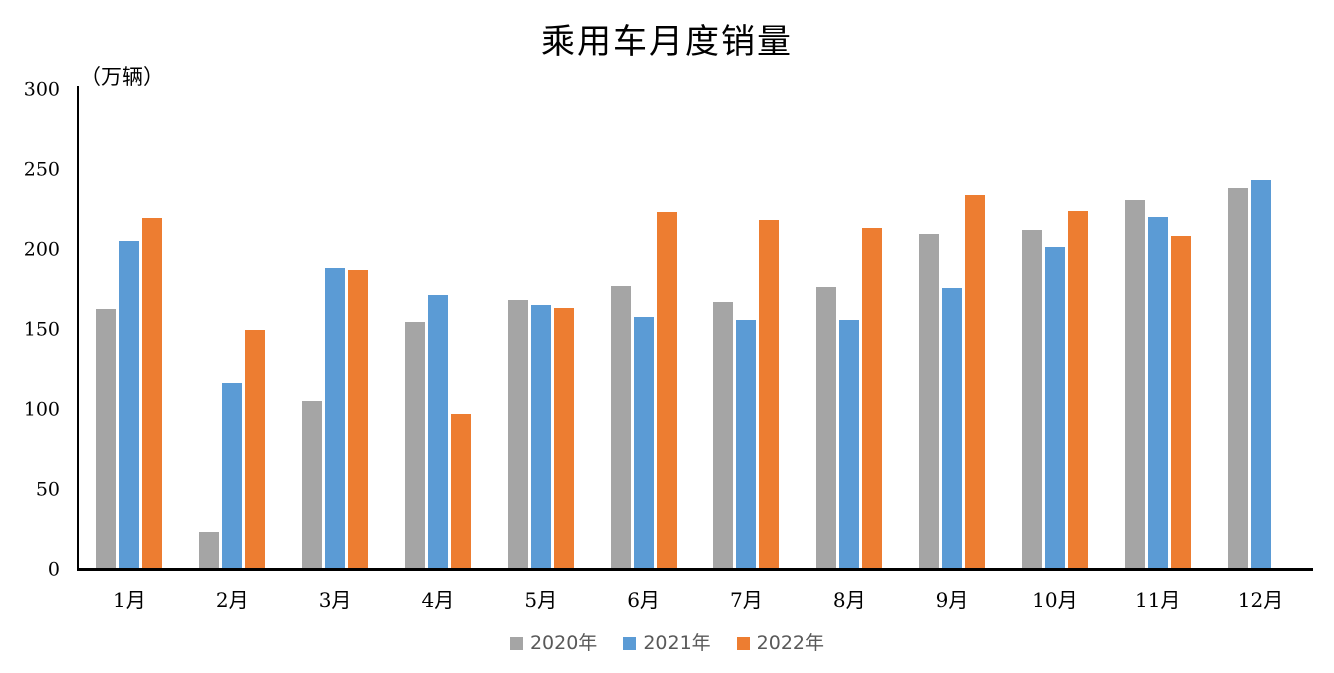  Describe the element at coordinates (695, 569) in the screenshot. I see `x-axis-line` at that location.